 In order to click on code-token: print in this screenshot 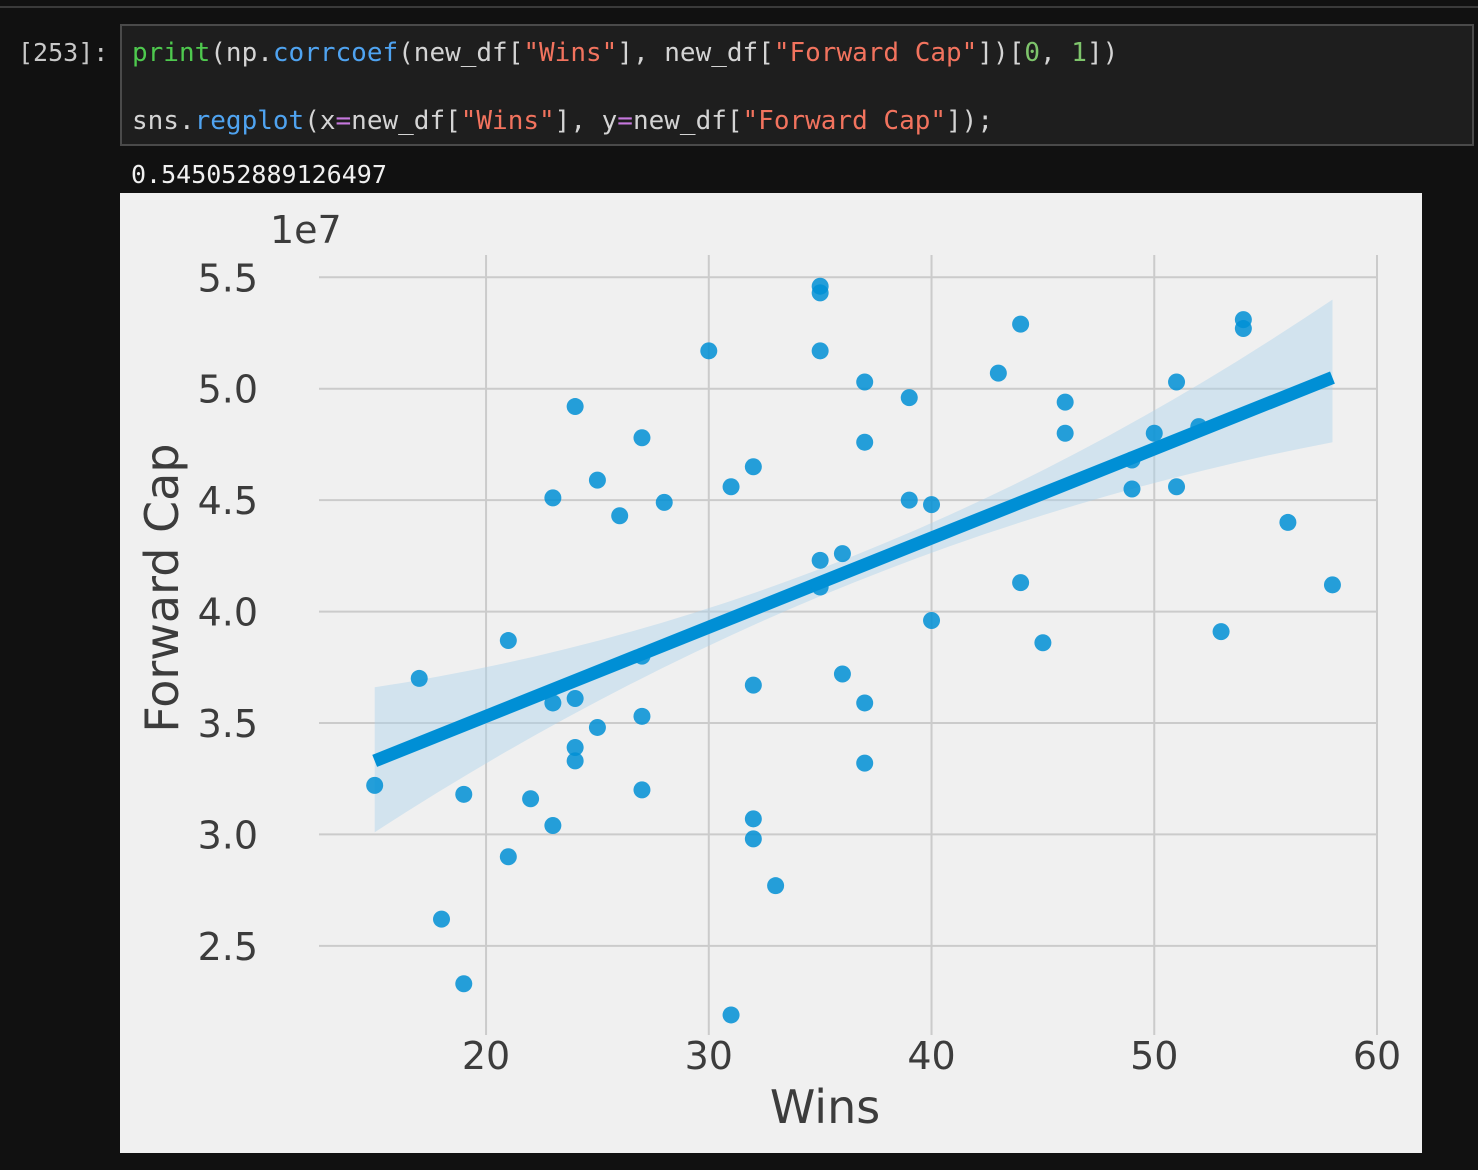, I will do `click(171, 53)`.